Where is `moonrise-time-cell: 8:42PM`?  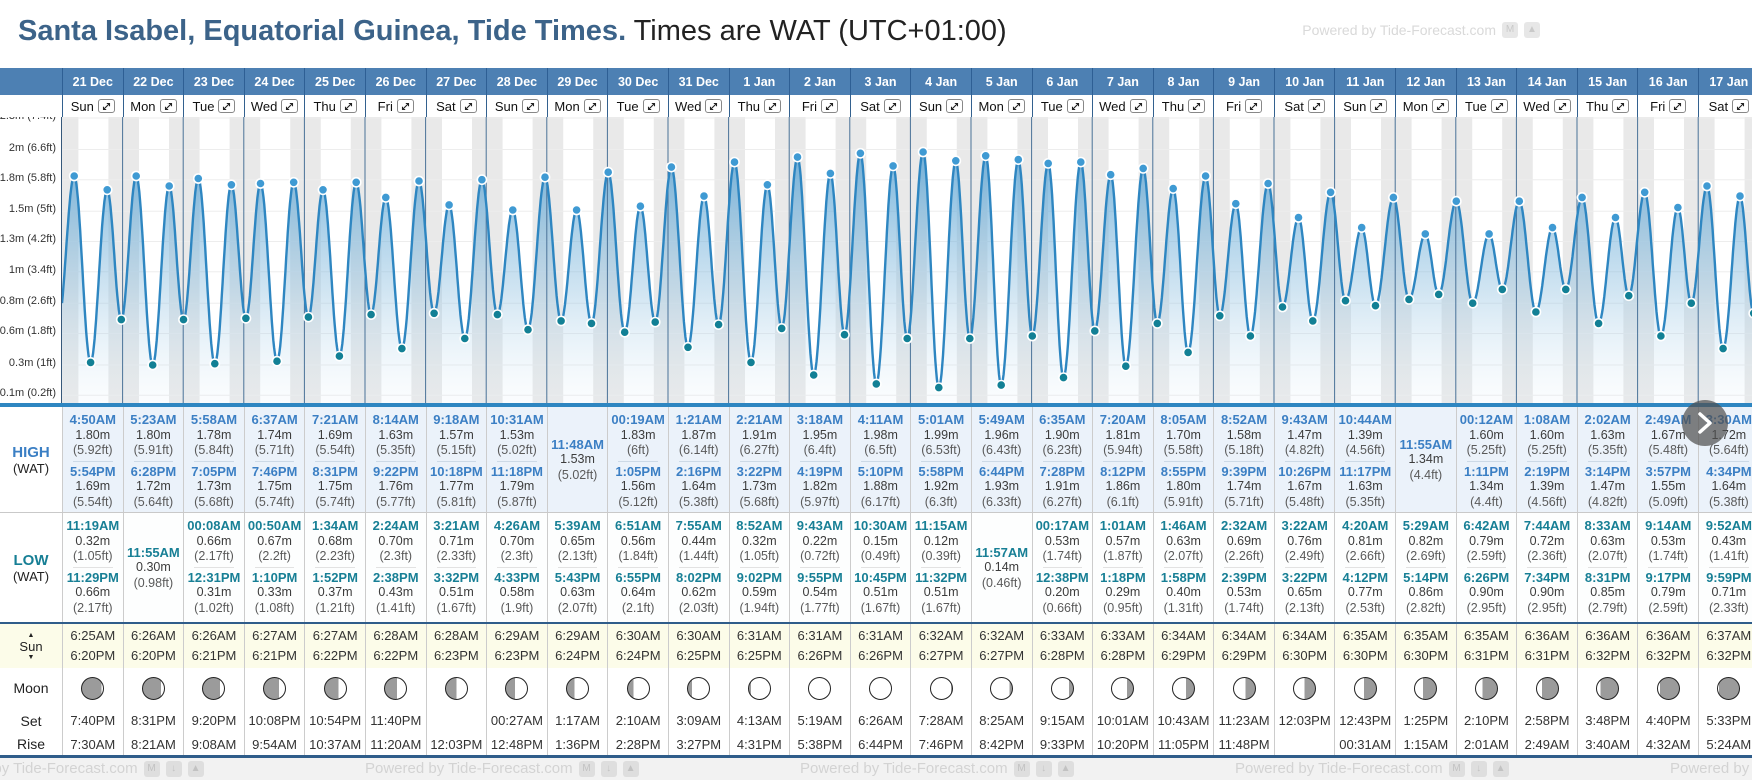
moonrise-time-cell: 8:42PM is located at coordinates (1001, 744).